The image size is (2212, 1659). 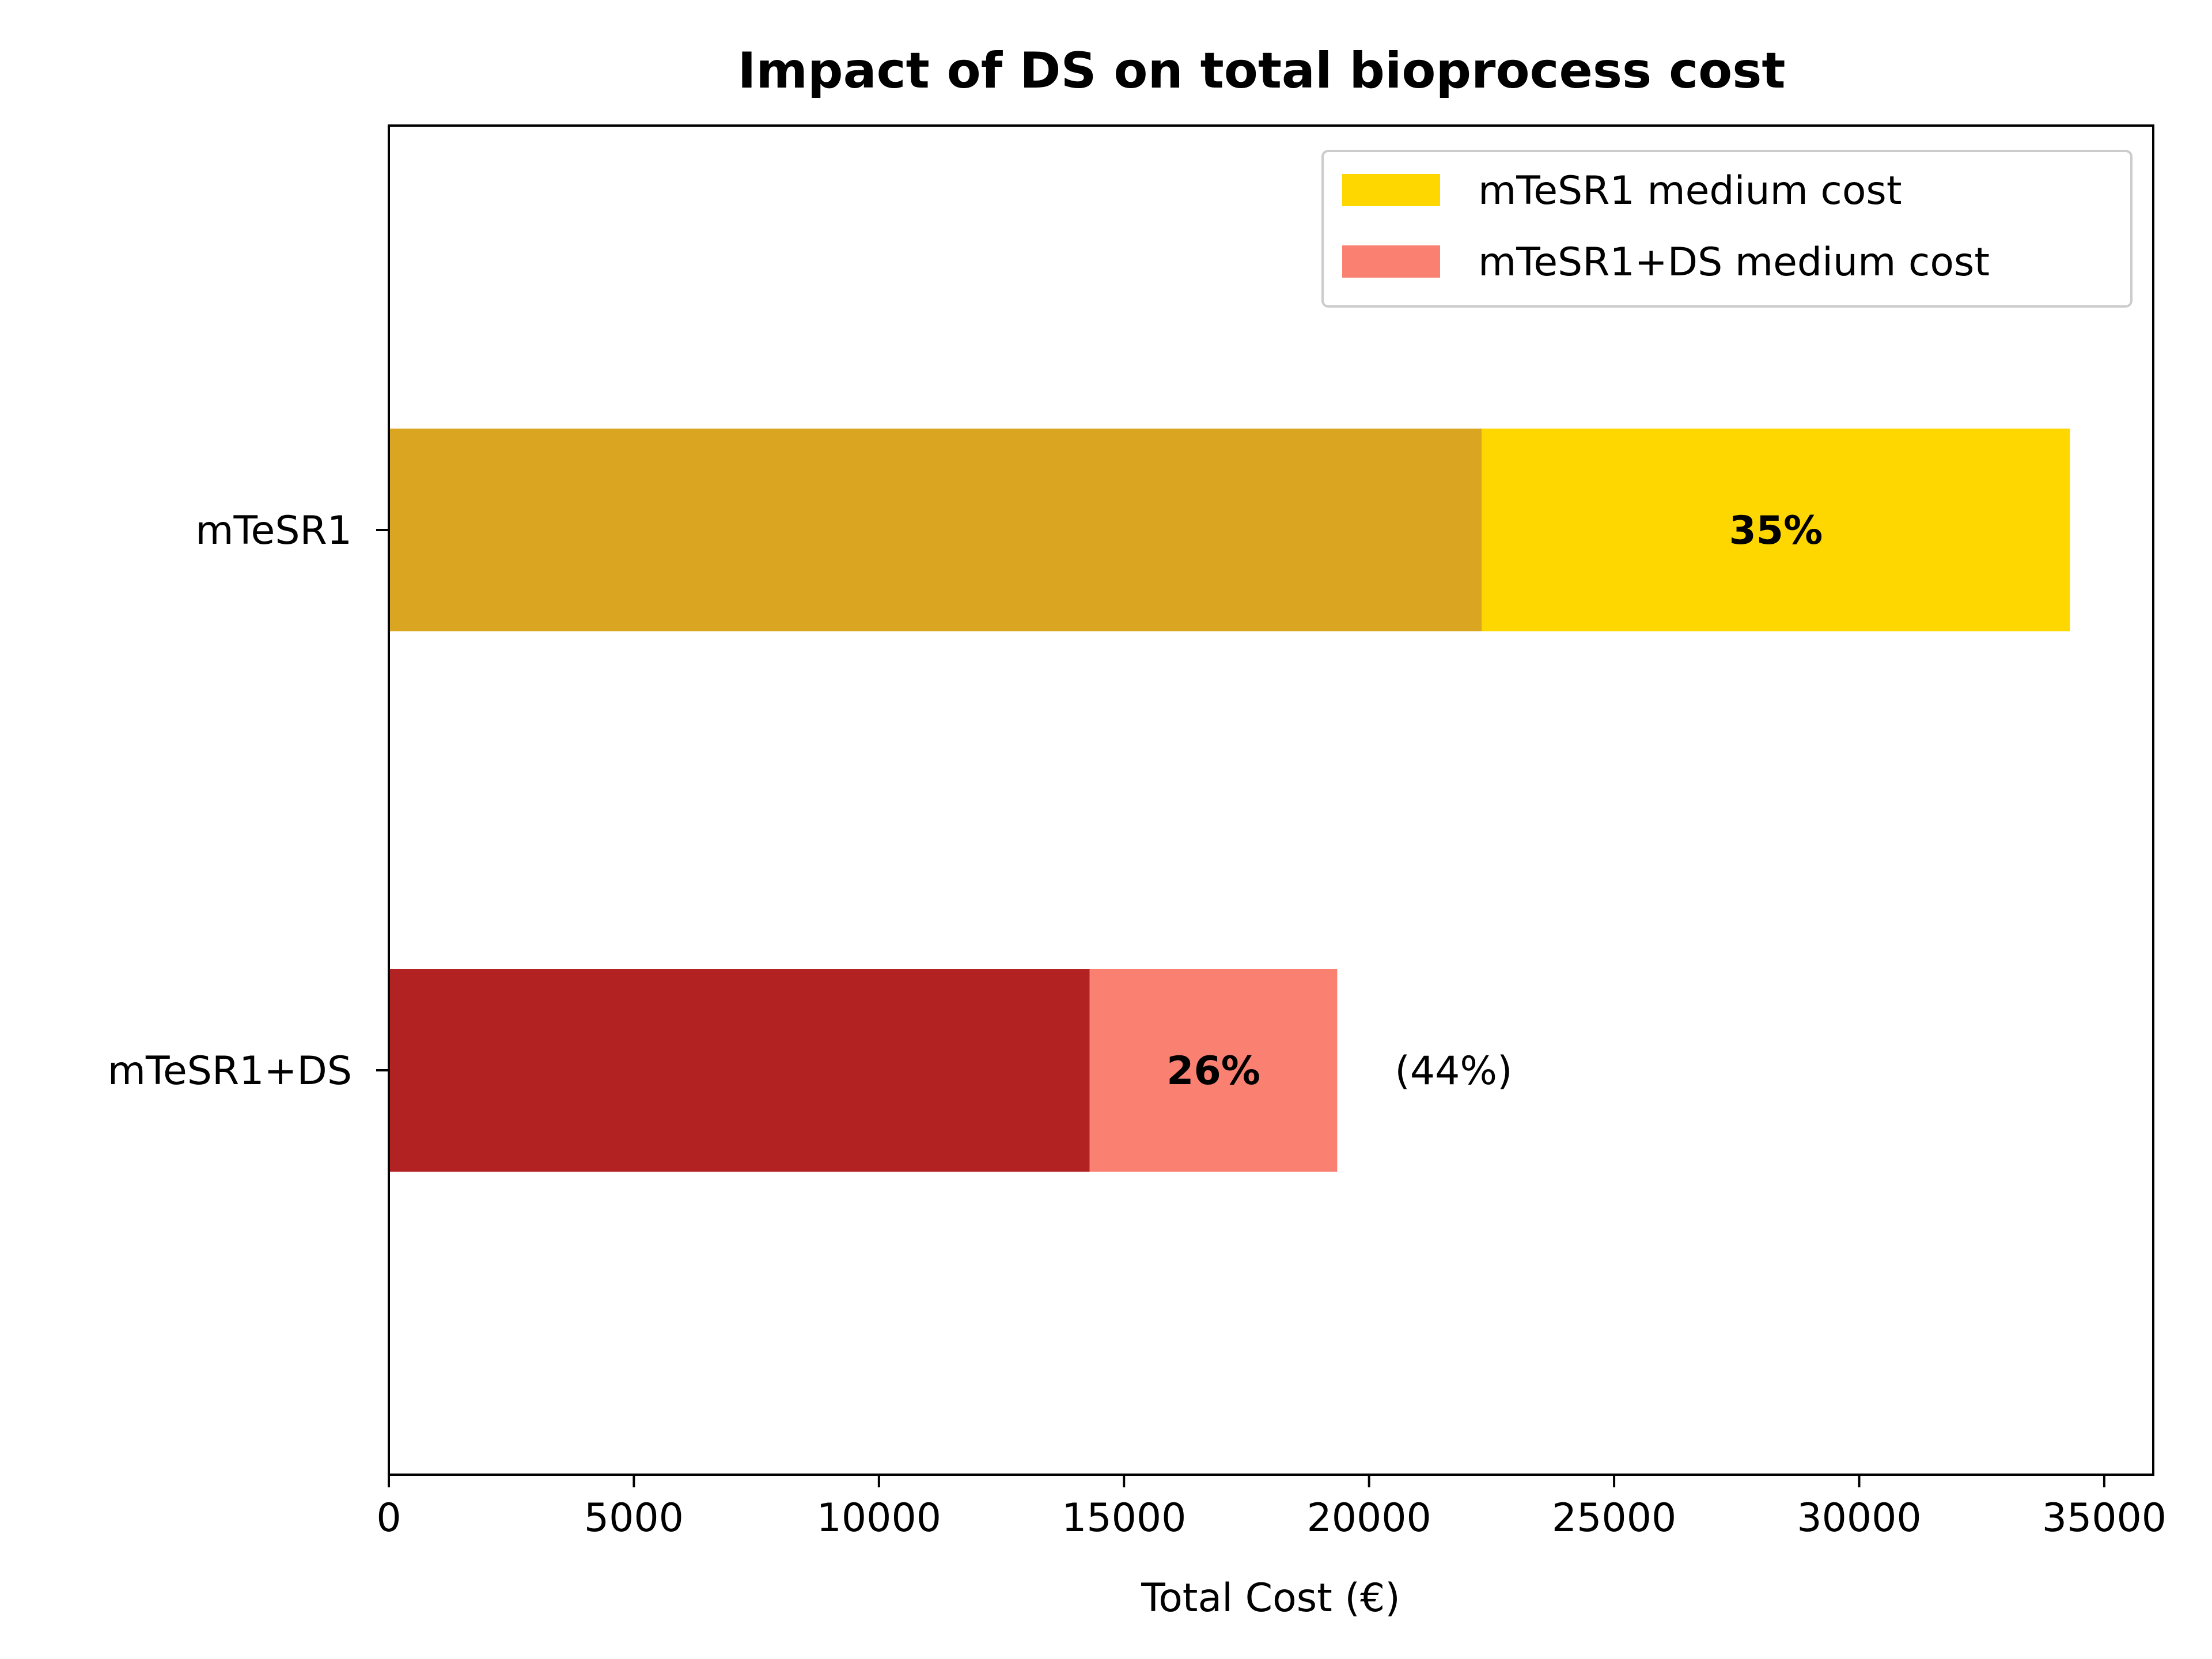 I want to click on bar-label-mtesr1-plus-ds: 26%, so click(x=1213, y=1071).